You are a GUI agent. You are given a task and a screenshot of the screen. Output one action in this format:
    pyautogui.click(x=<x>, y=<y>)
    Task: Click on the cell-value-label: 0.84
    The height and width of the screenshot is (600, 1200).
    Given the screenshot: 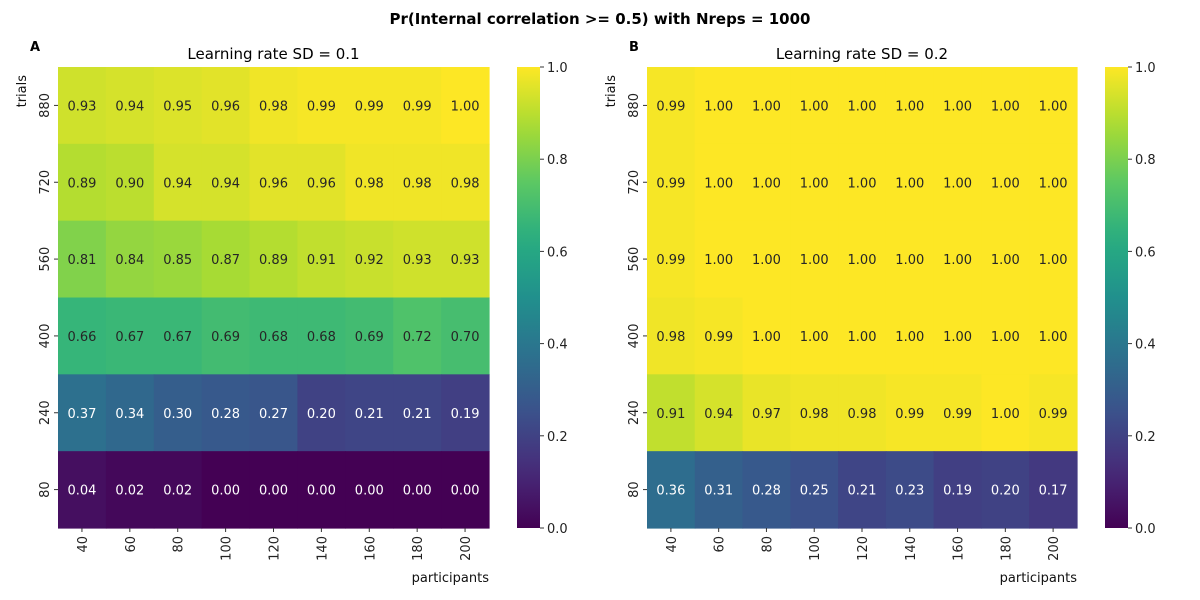 What is the action you would take?
    pyautogui.click(x=129, y=260)
    